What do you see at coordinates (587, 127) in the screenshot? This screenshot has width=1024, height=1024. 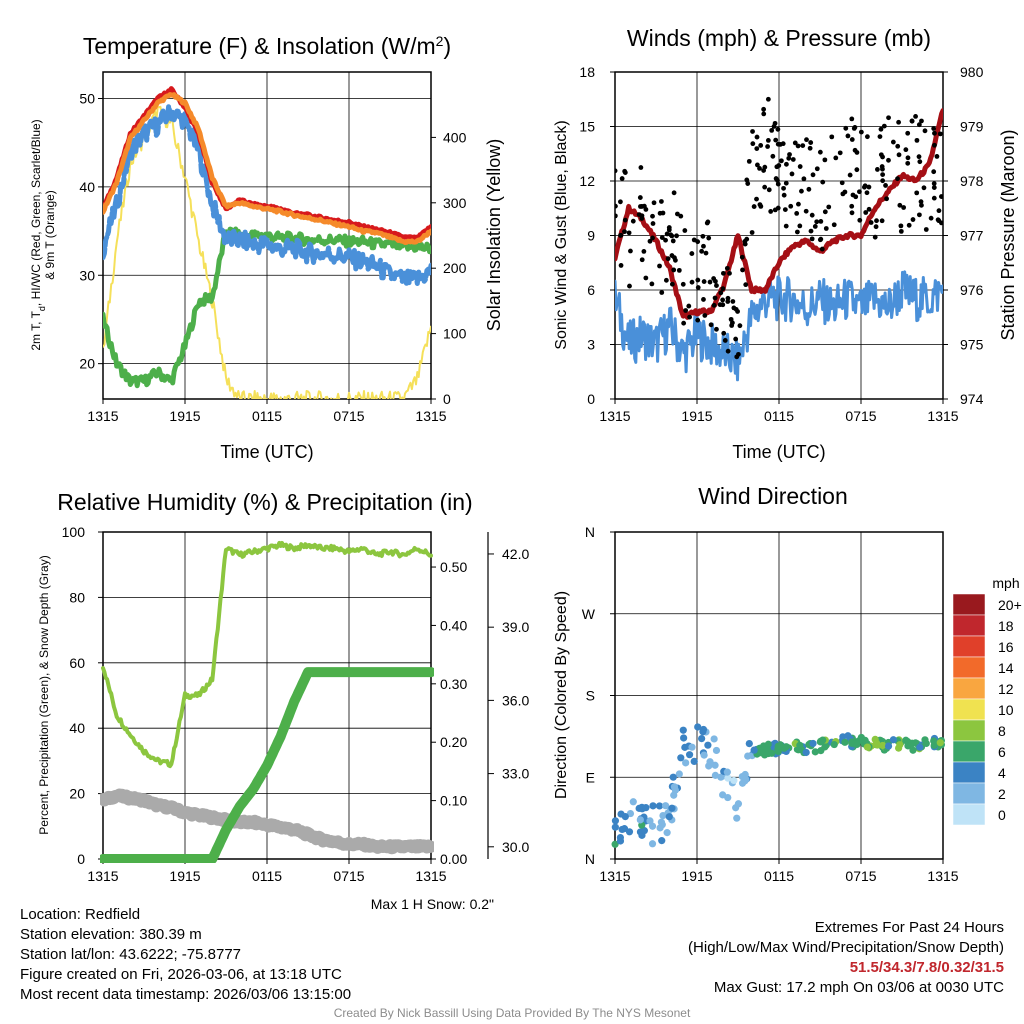 I see `wind-ytick-label: 15` at bounding box center [587, 127].